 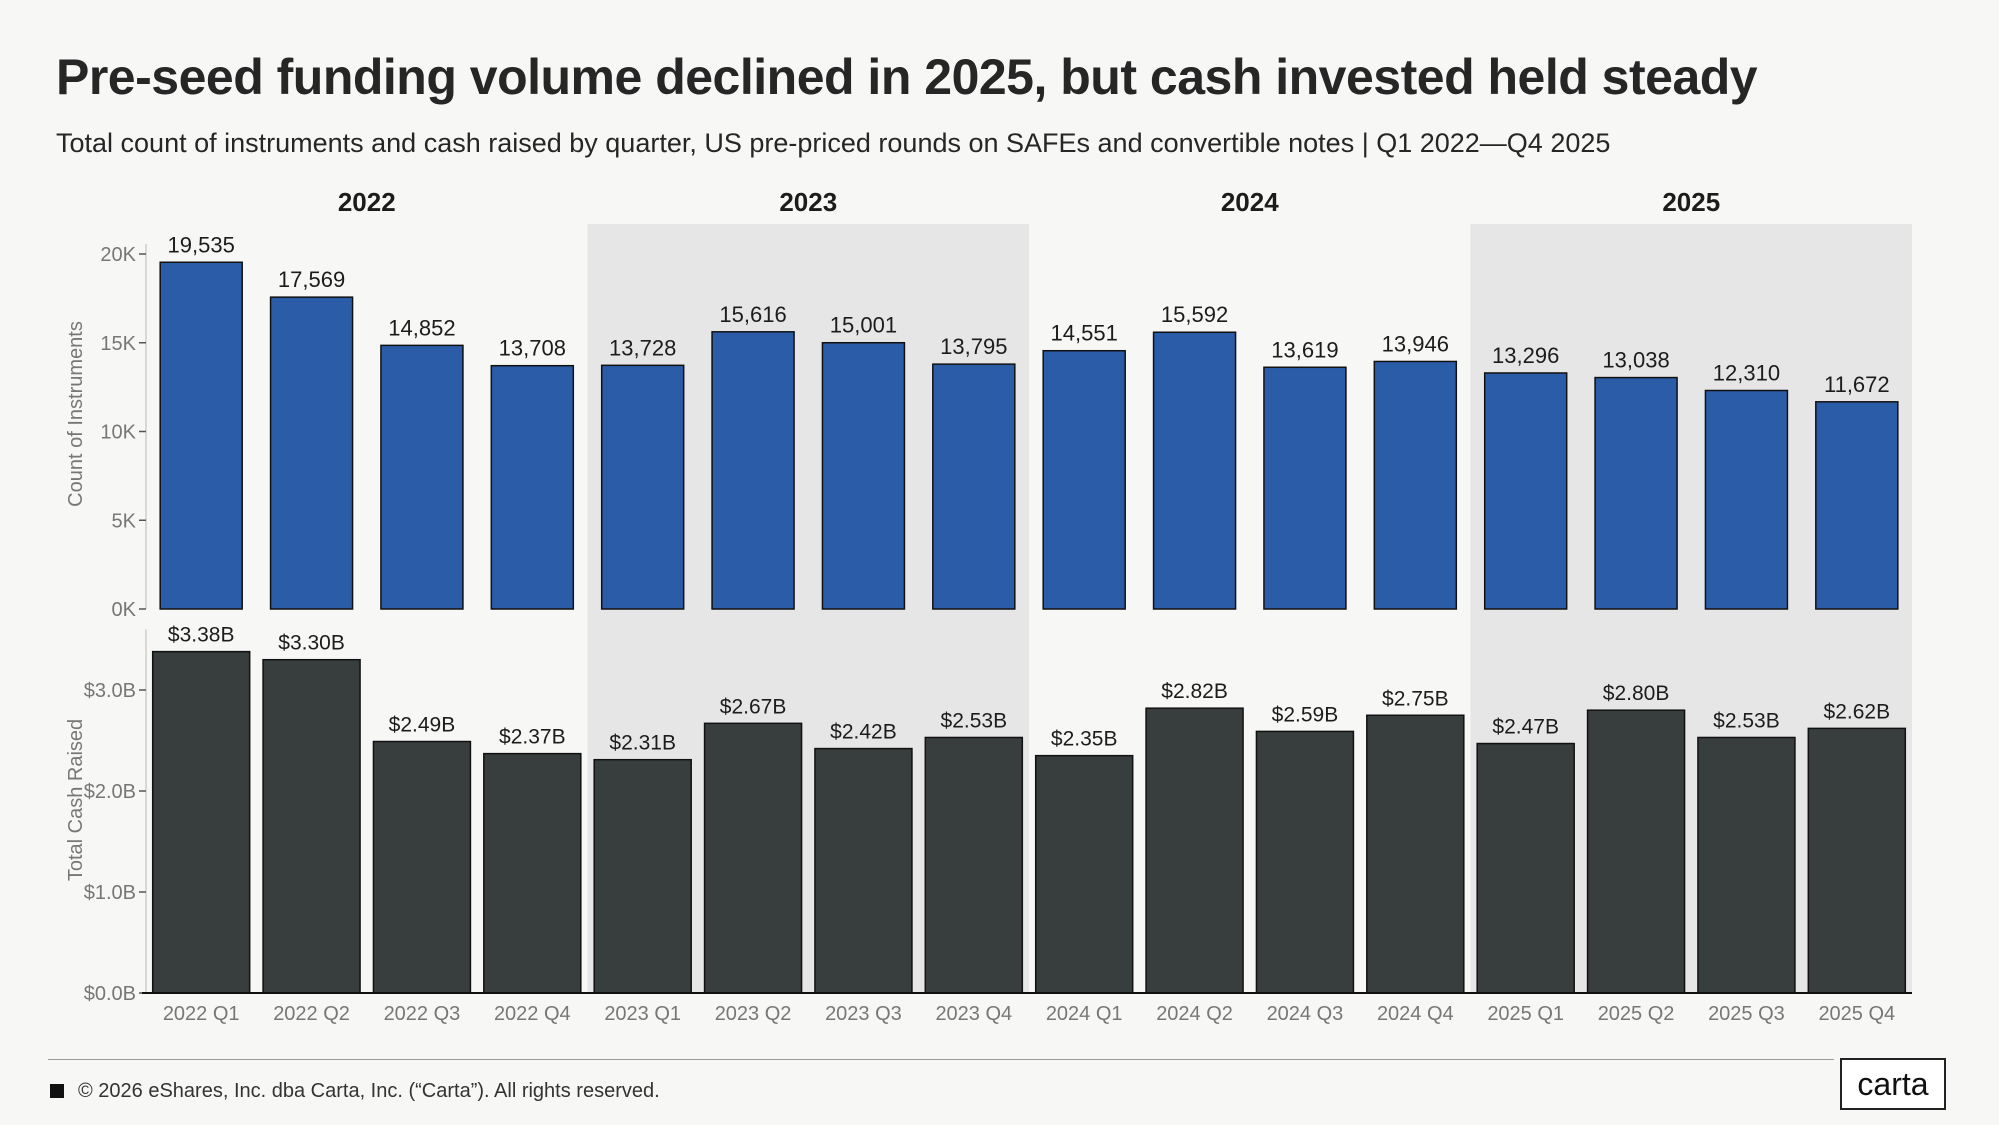 I want to click on count-bar-2022-Q2, so click(x=311, y=453).